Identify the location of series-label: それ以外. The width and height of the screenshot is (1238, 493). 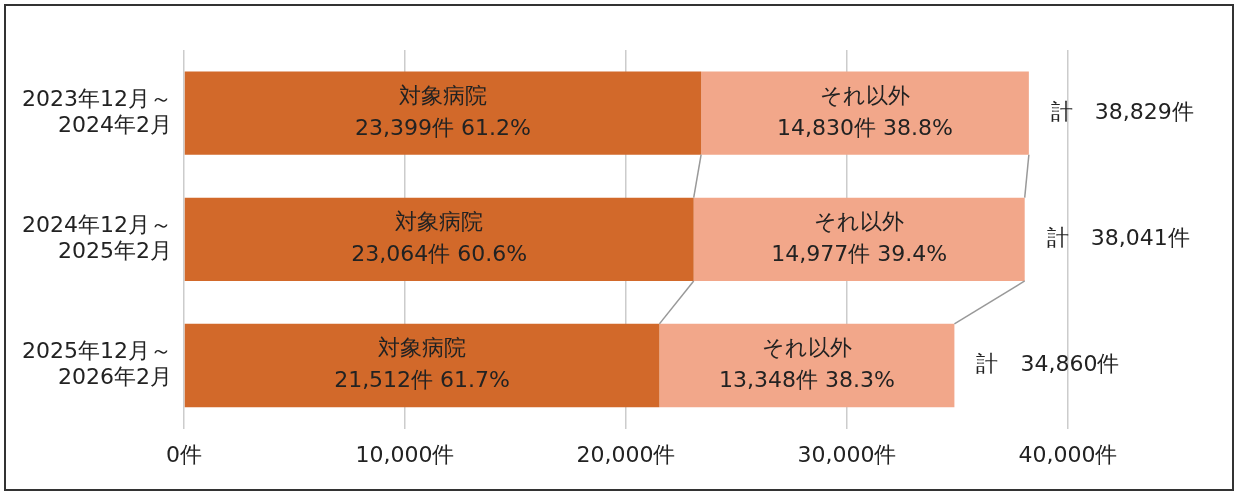
(864, 95).